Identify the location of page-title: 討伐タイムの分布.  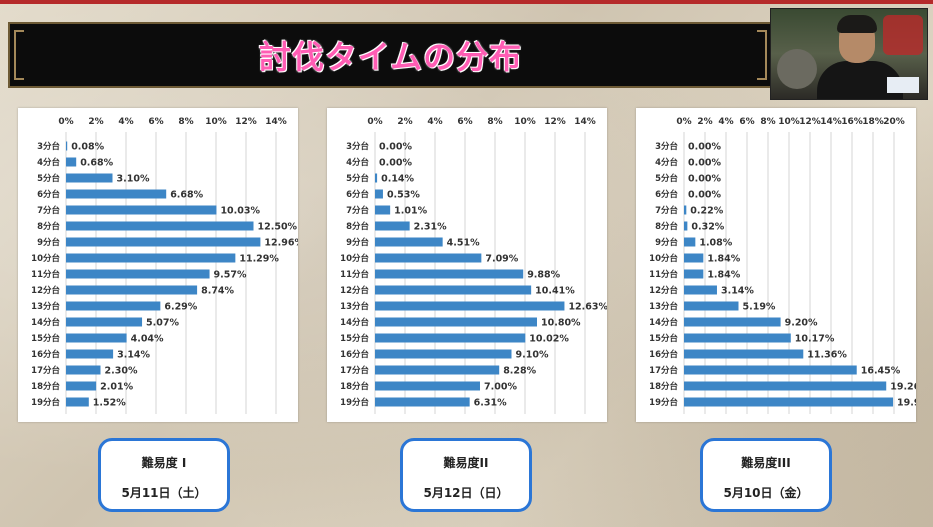
(390, 57).